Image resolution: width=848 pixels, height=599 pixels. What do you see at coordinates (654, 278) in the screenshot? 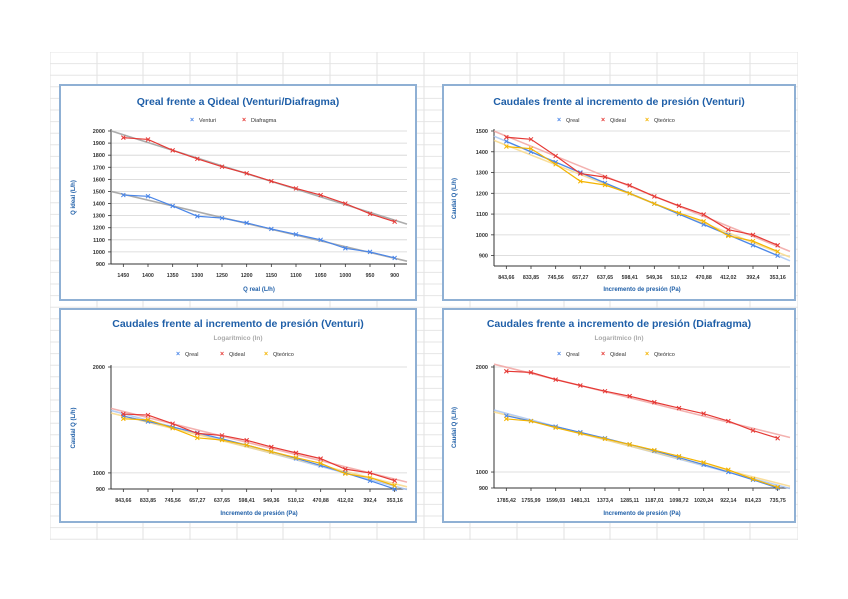
I see `x-tick-label: 549,36` at bounding box center [654, 278].